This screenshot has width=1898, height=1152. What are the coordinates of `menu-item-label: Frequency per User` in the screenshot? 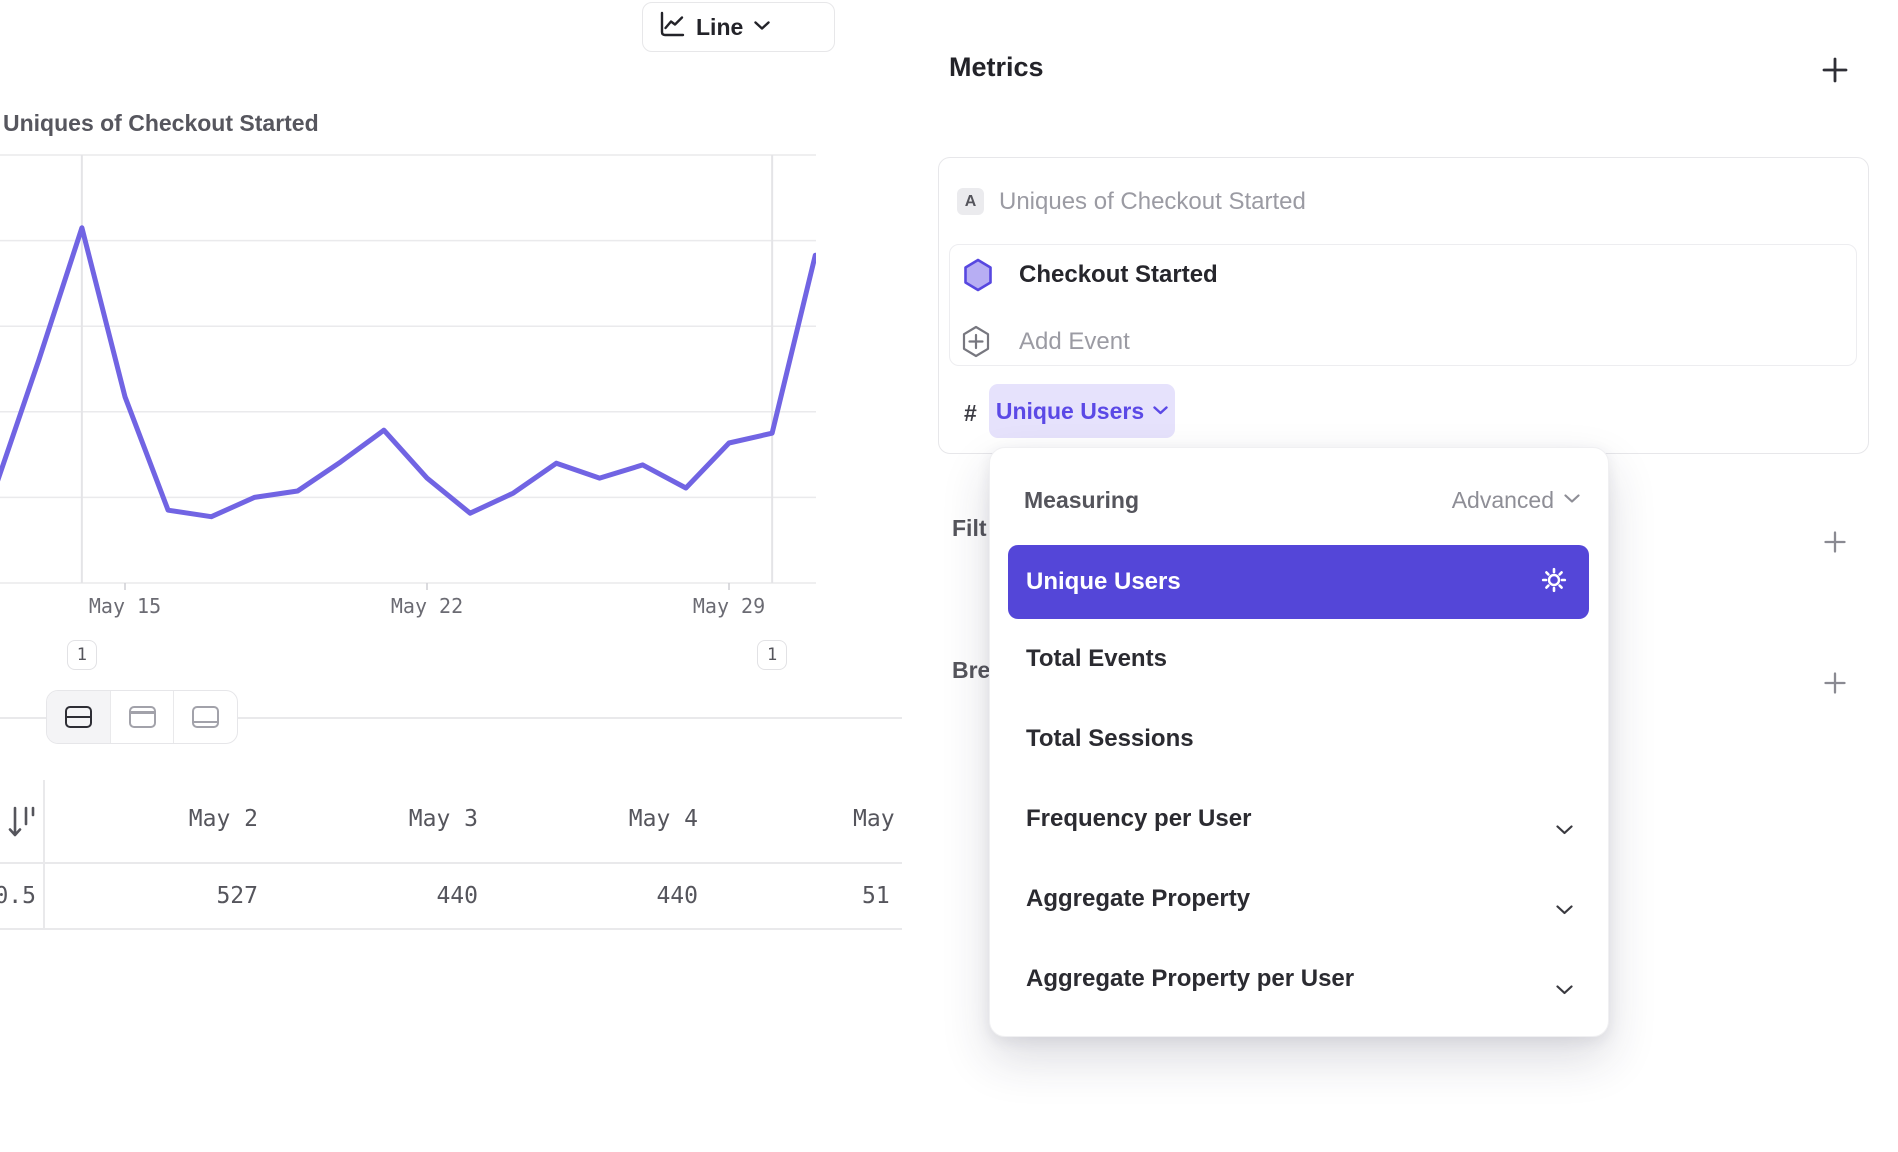 It's located at (1139, 818).